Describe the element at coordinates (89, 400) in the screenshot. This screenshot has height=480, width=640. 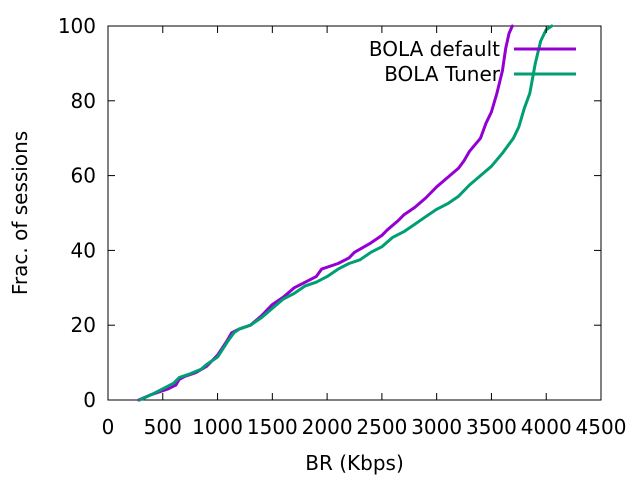
I see `y-tick-label: 0` at that location.